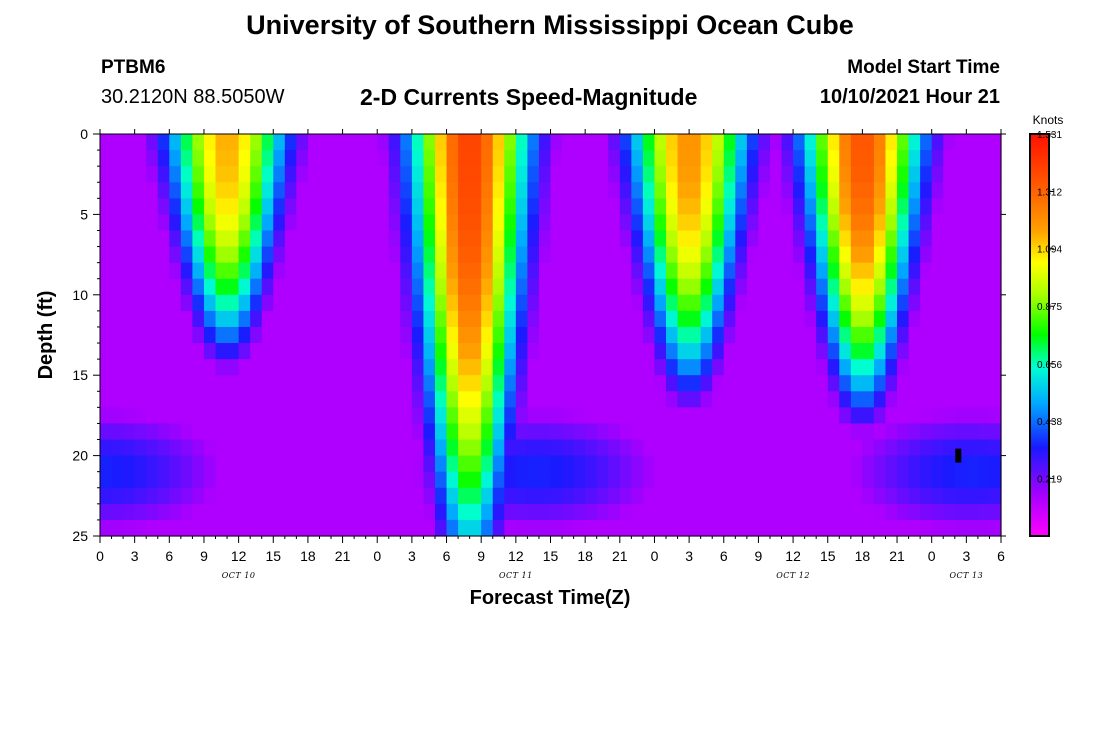  I want to click on x-tick-label: 0, so click(377, 556).